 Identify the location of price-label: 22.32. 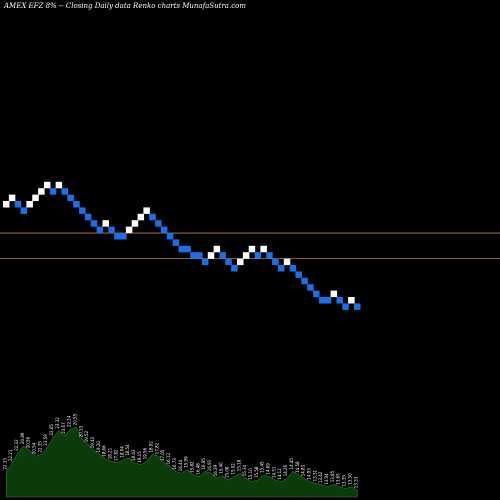
(16, 445).